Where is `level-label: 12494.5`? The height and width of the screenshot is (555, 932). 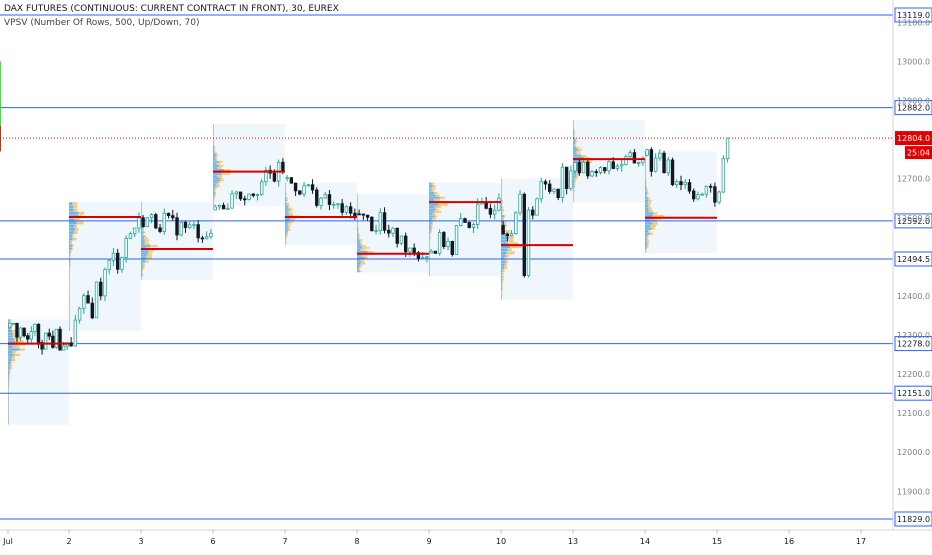 level-label: 12494.5 is located at coordinates (913, 259).